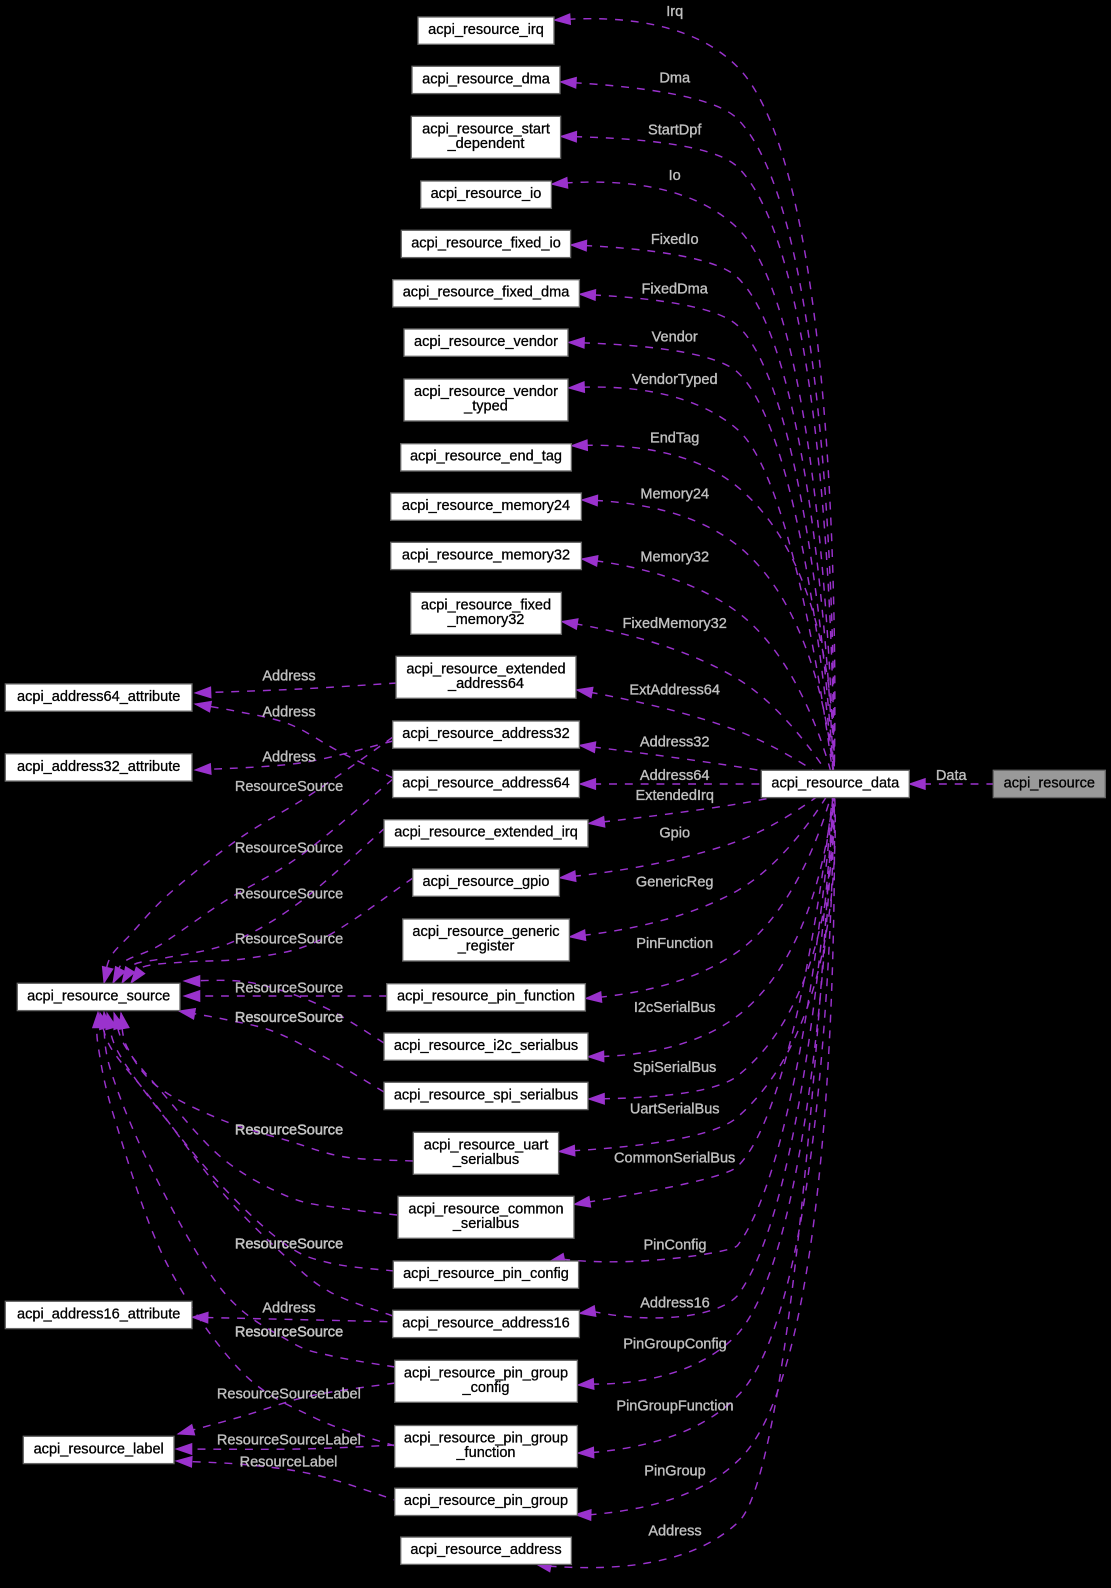 The width and height of the screenshot is (1111, 1588). Describe the element at coordinates (486, 1095) in the screenshot. I see `svg-text: acpi_resource_spi_serialbus` at that location.